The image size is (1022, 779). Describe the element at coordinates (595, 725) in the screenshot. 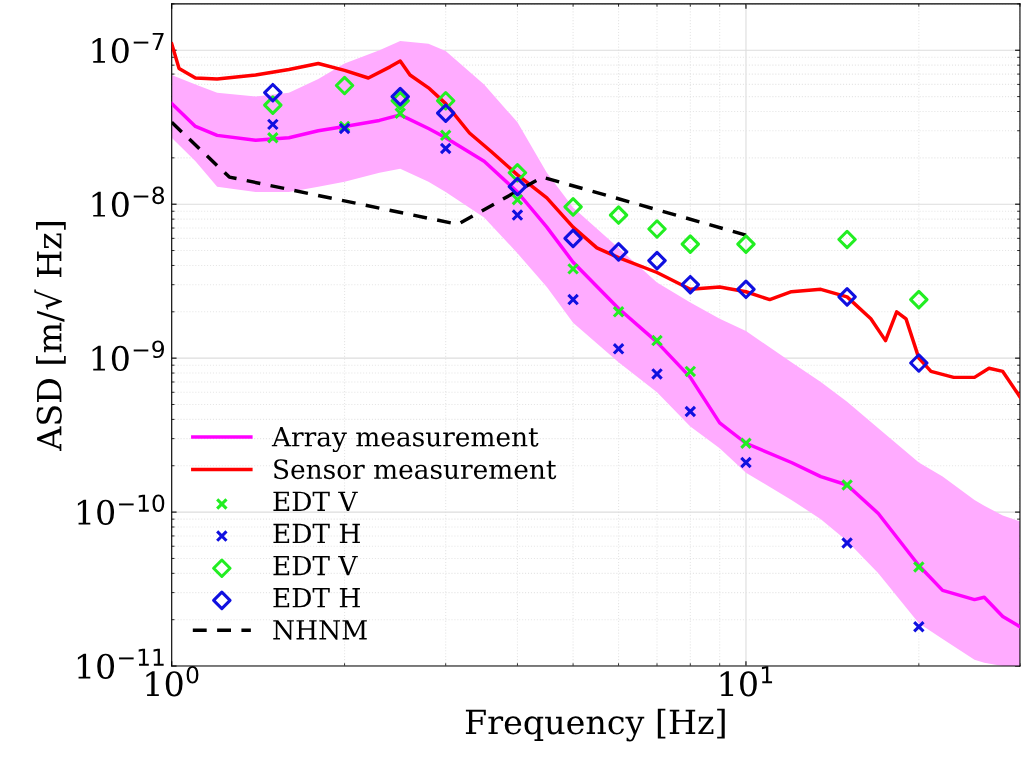

I see `x-axis-title: Frequency [Hz]` at that location.